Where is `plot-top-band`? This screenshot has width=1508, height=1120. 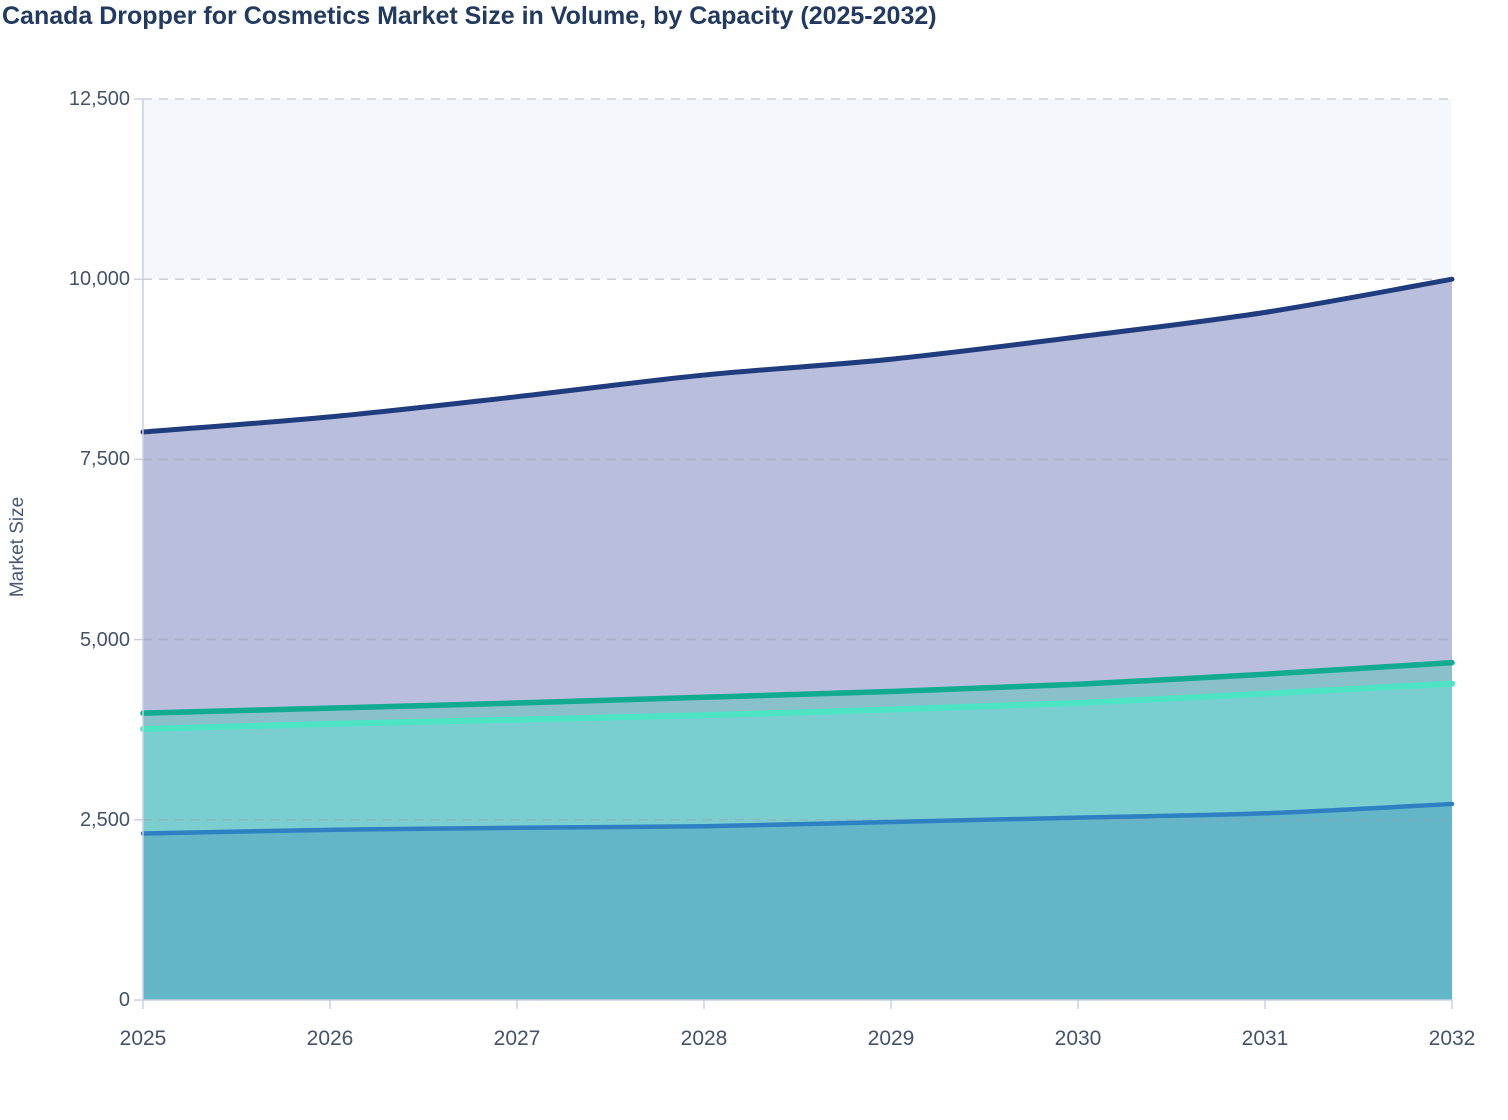 plot-top-band is located at coordinates (797, 189).